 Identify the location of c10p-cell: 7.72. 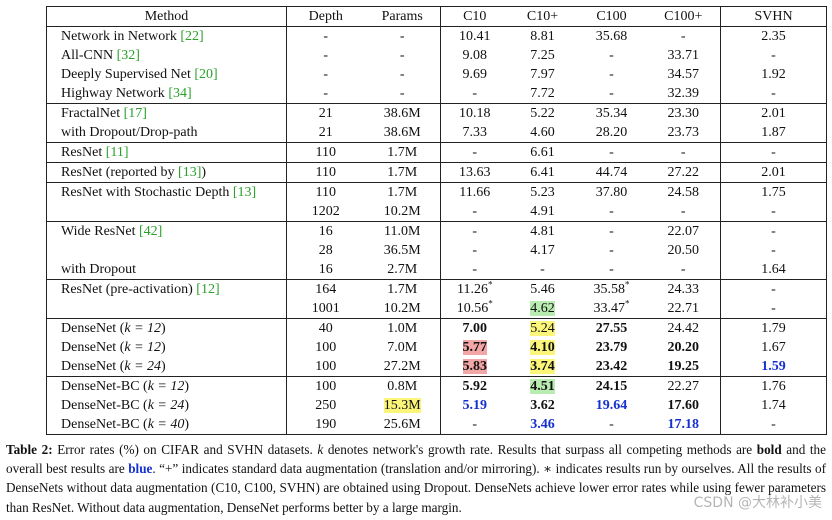
(542, 94).